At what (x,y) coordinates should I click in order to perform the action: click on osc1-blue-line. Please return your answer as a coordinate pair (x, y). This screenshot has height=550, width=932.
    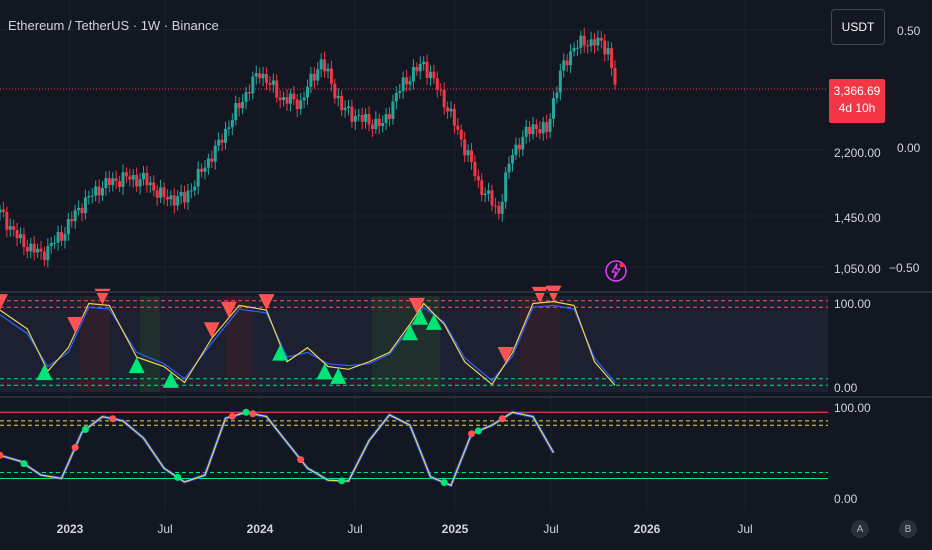
    Looking at the image, I should click on (308, 343).